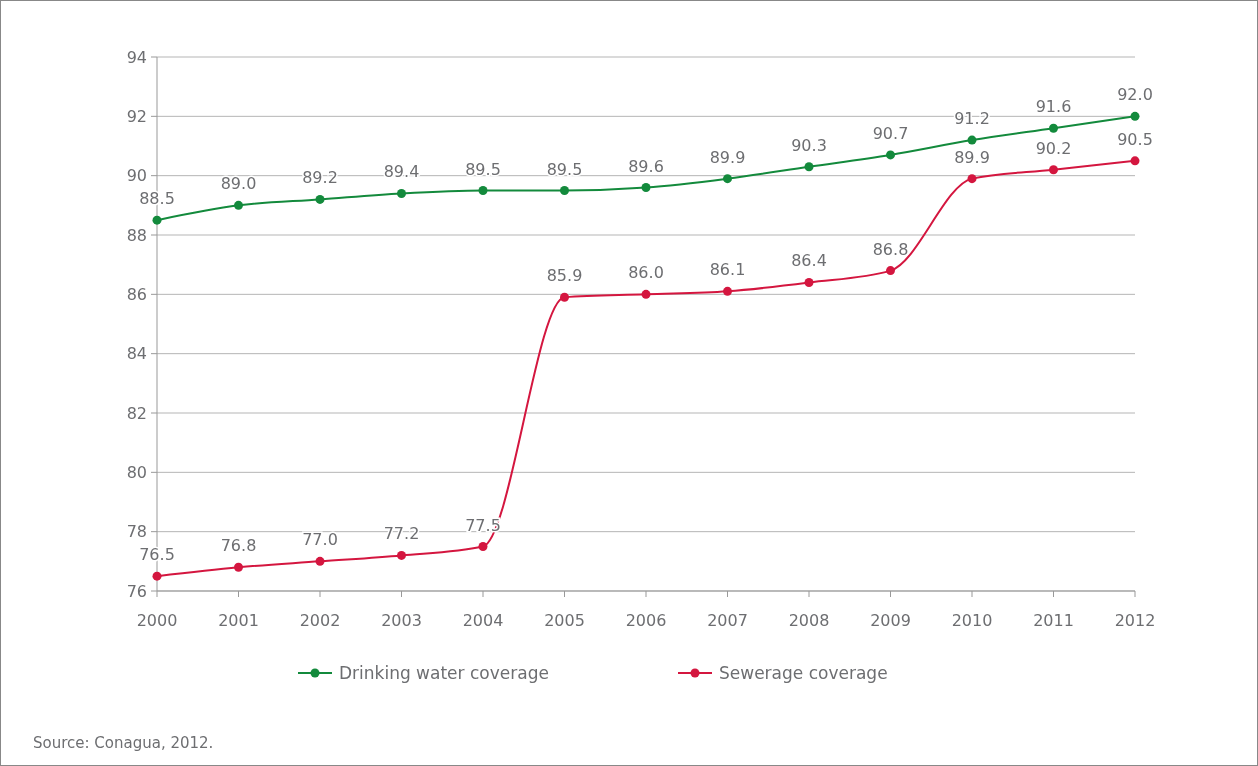 The image size is (1258, 766). What do you see at coordinates (646, 166) in the screenshot?
I see `data-label: 89.6` at bounding box center [646, 166].